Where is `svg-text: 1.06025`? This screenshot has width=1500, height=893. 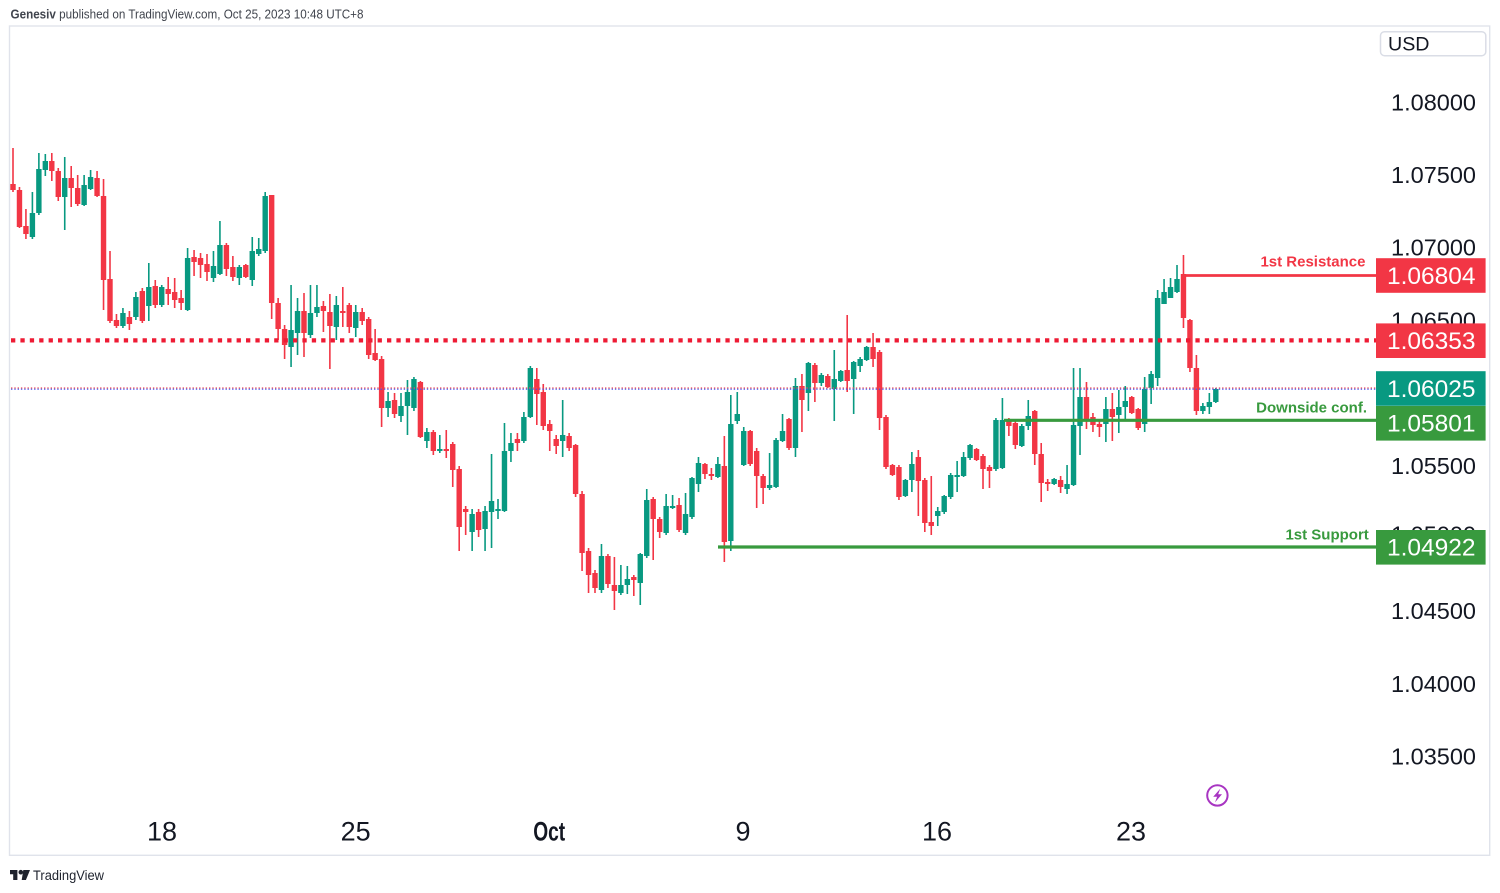
svg-text: 1.06025 is located at coordinates (1431, 389).